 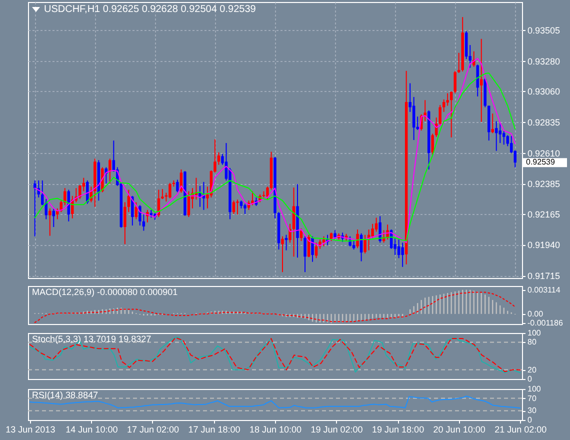 I want to click on y-tick-label: 0.93505, so click(x=544, y=31).